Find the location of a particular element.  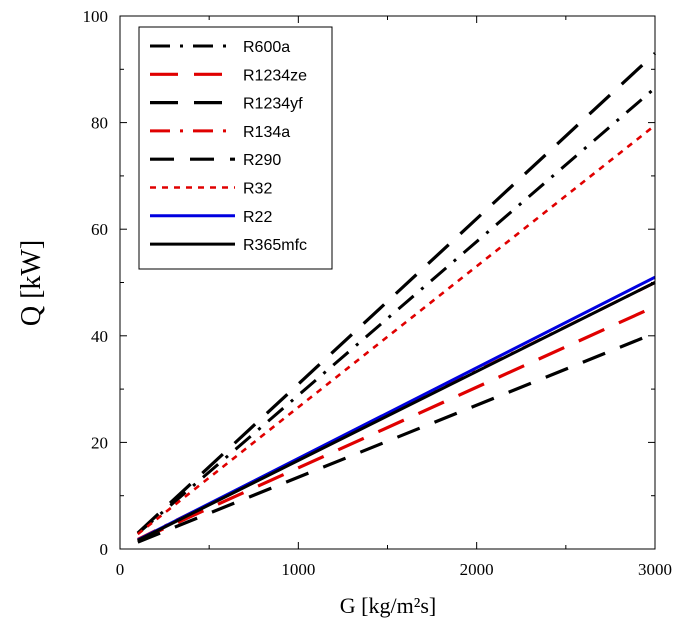

legend-label-r32: R32 is located at coordinates (257, 189).